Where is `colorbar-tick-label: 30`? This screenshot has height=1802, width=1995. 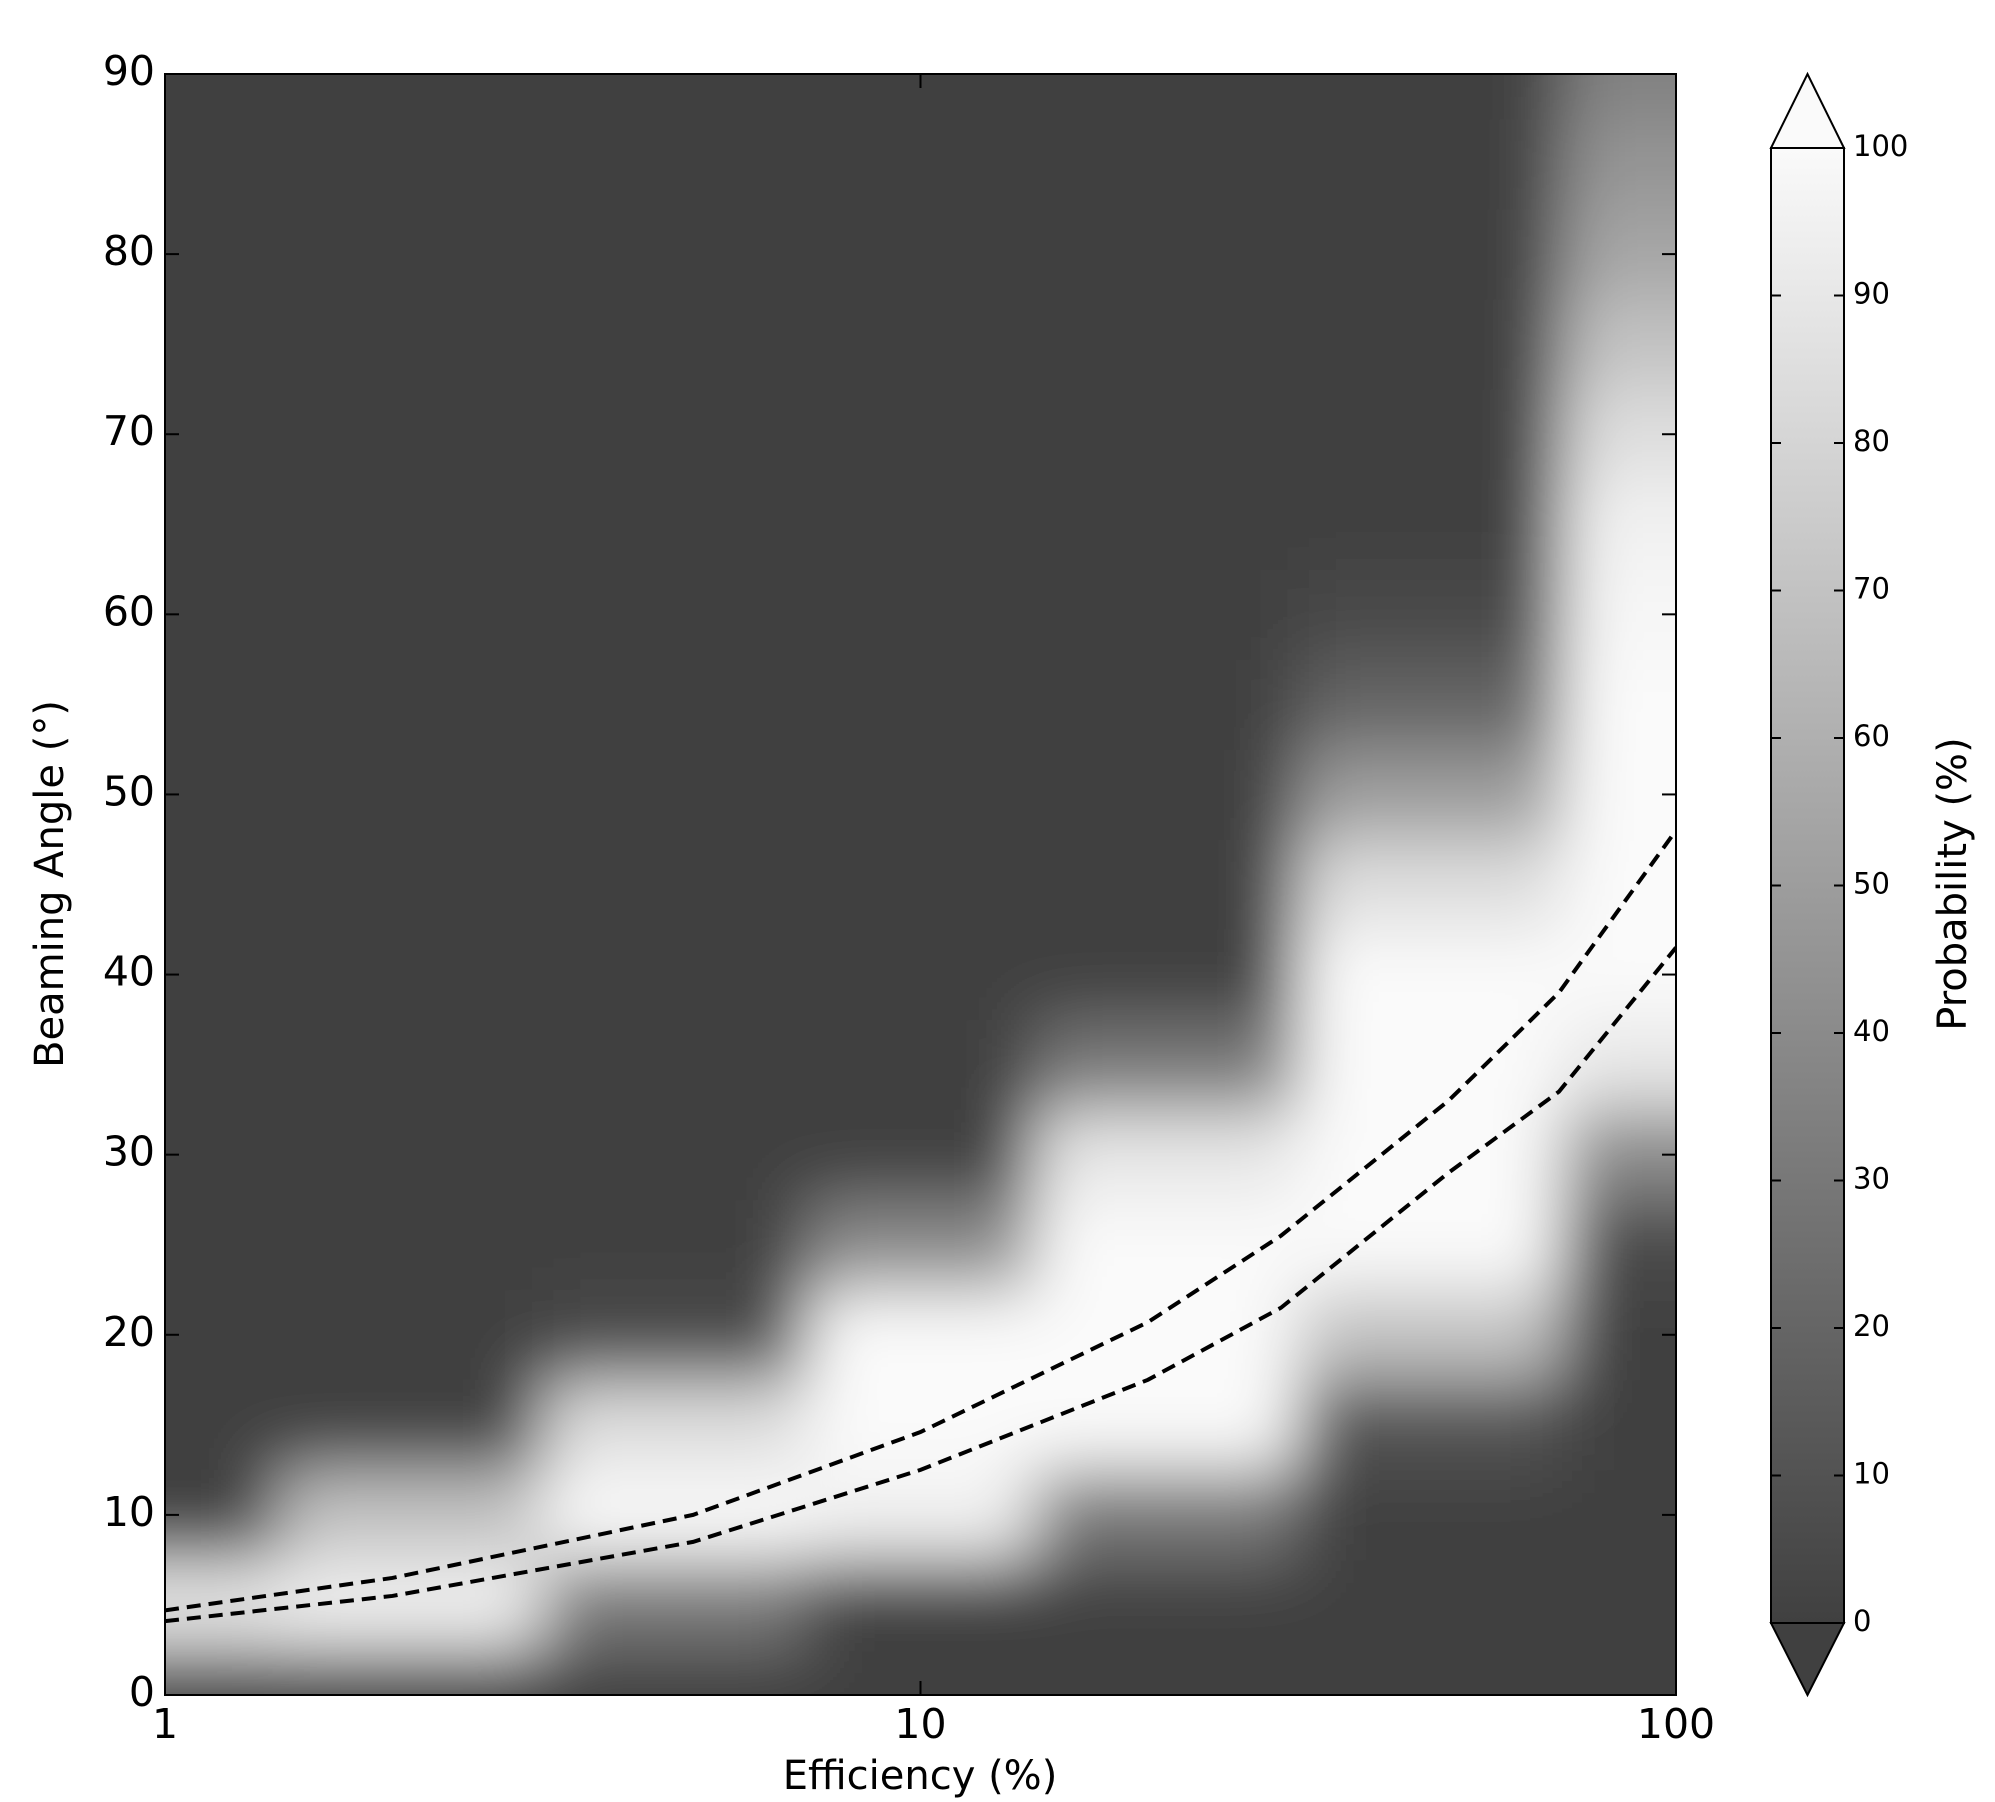 colorbar-tick-label: 30 is located at coordinates (1871, 1179).